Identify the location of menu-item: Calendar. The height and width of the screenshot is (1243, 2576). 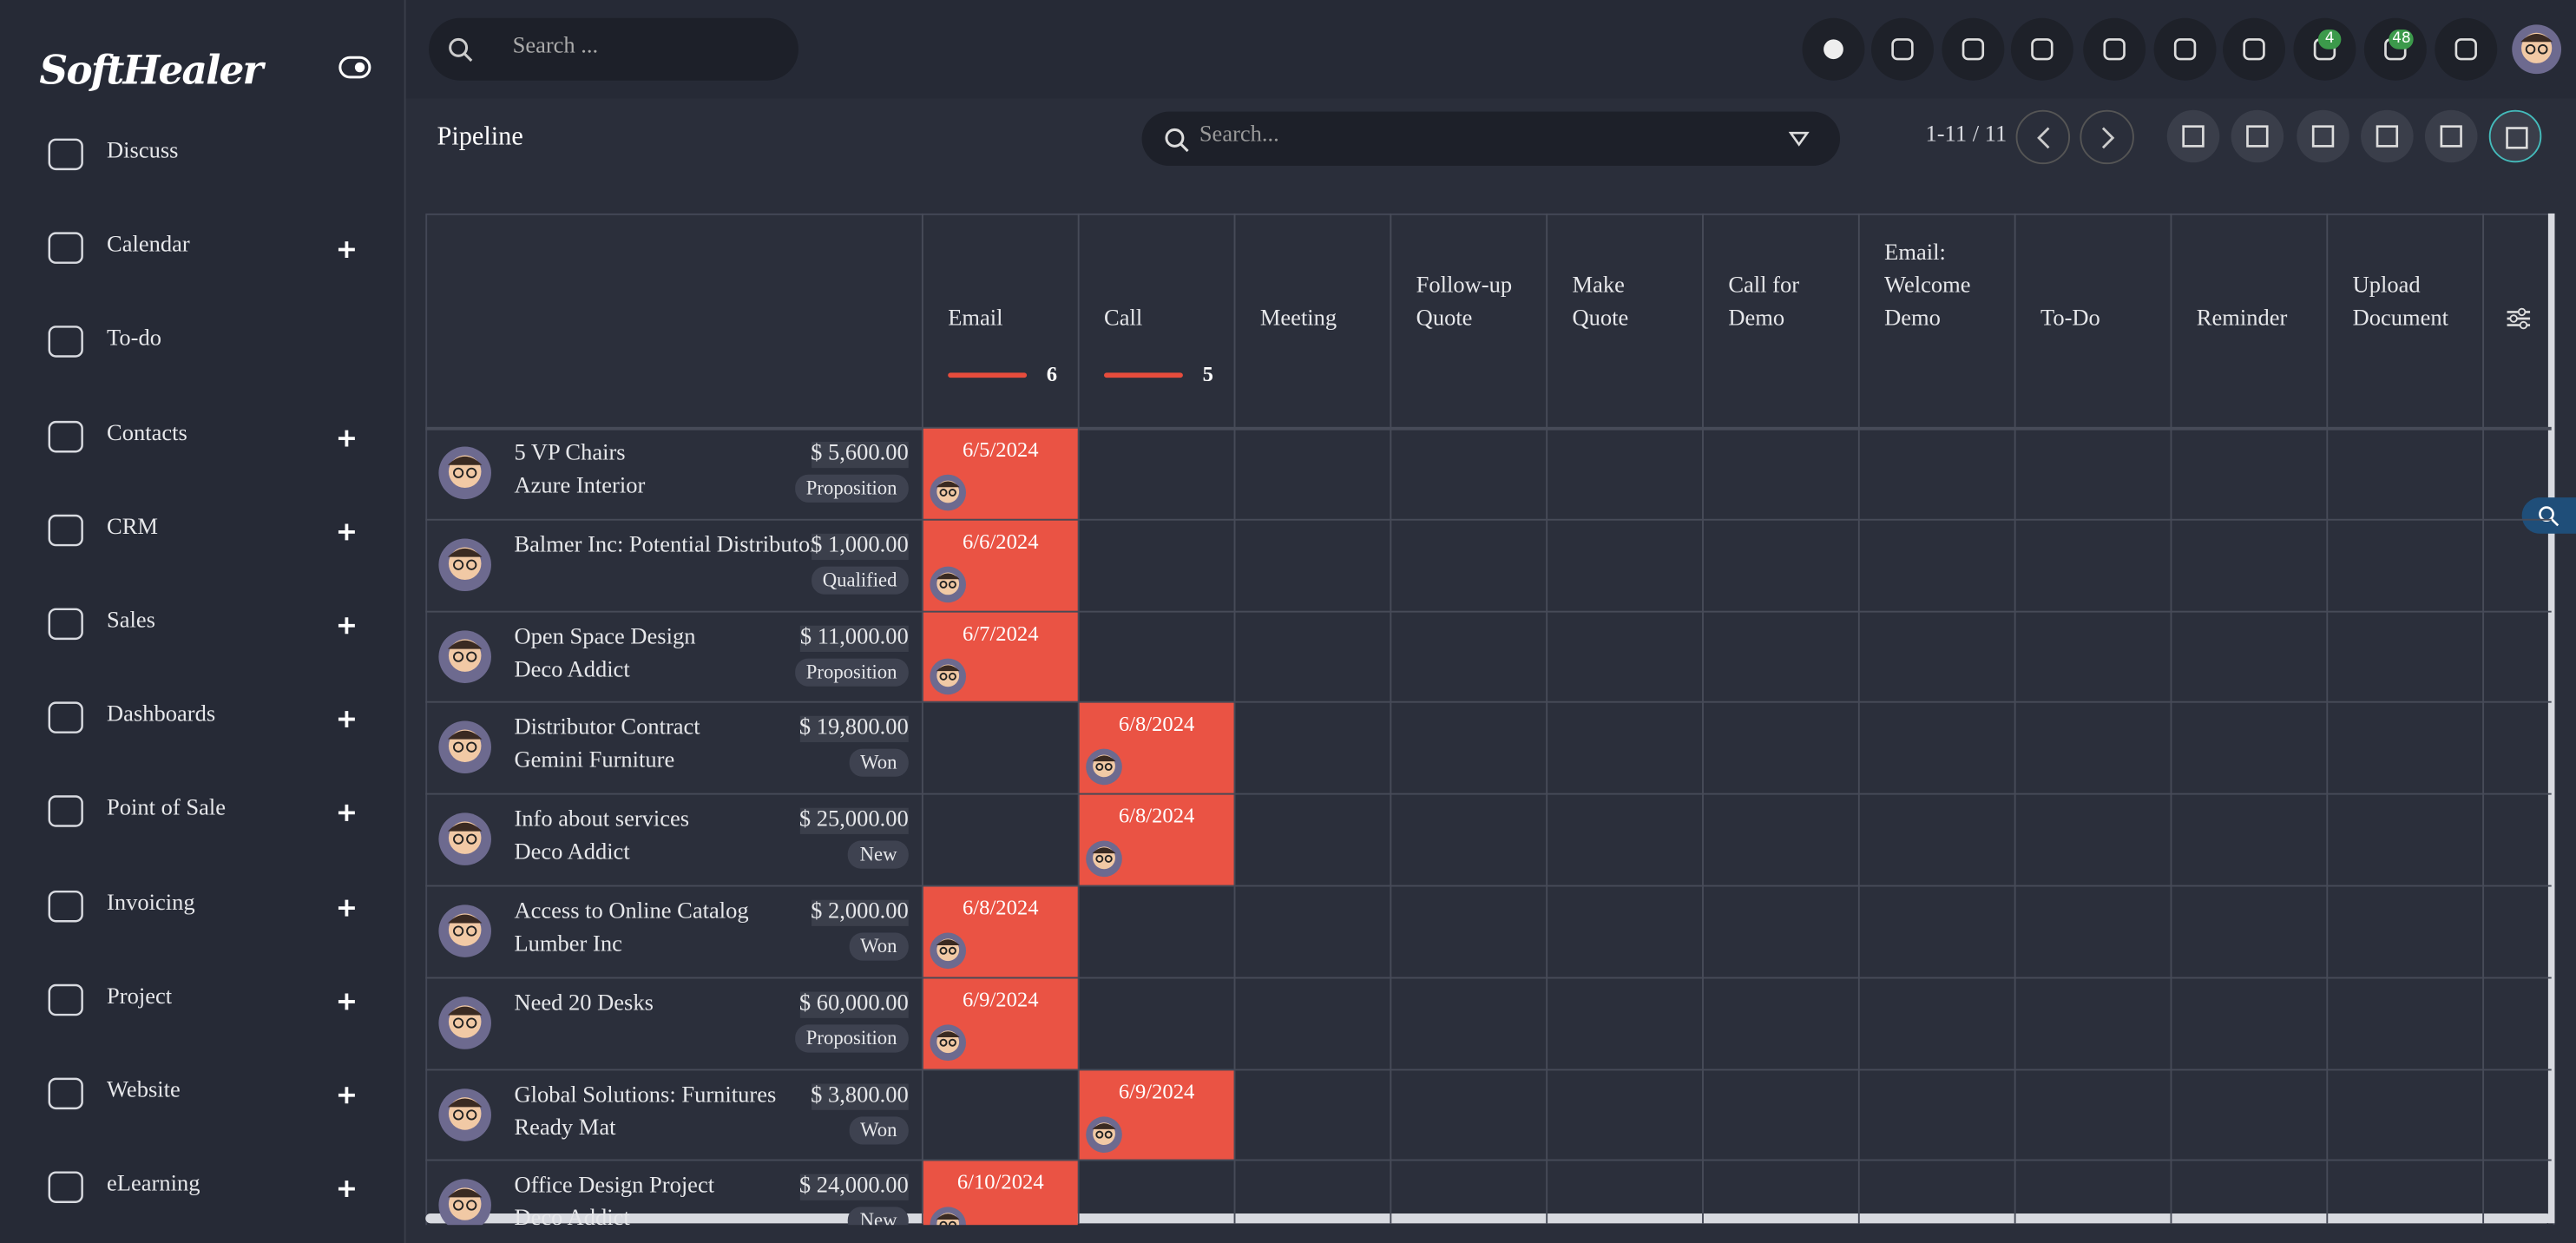
(148, 246).